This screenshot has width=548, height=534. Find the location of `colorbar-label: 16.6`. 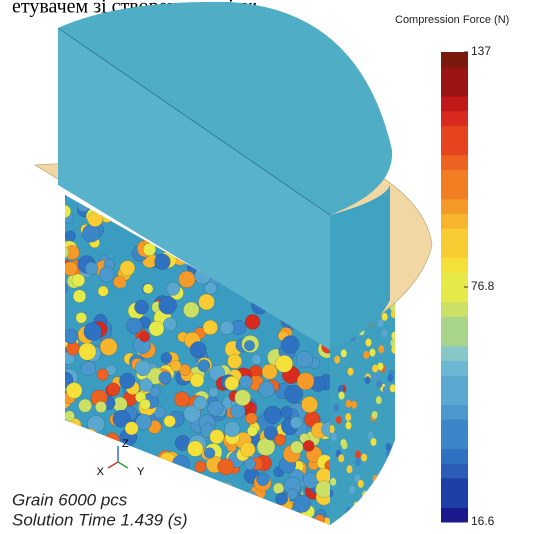

colorbar-label: 16.6 is located at coordinates (483, 521).